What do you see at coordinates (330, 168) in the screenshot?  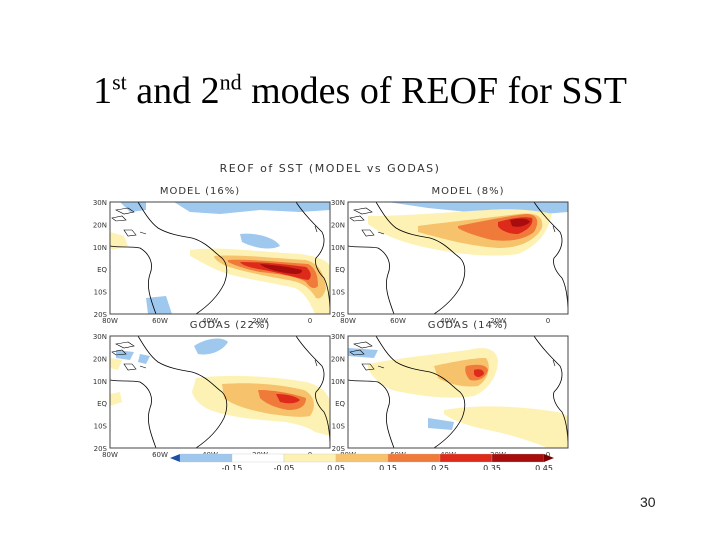 I see `figure-title: REOF of SST (MODEL vs GODAS)` at bounding box center [330, 168].